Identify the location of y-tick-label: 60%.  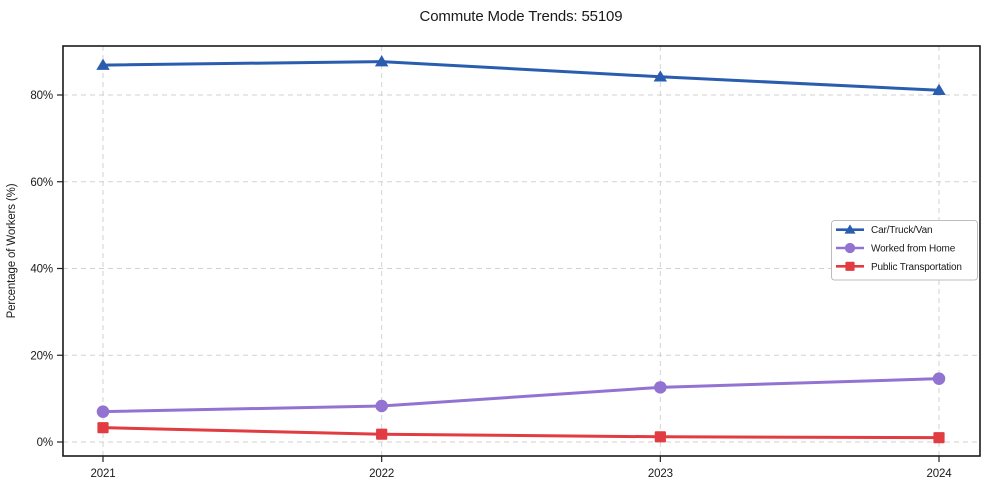
(41, 183).